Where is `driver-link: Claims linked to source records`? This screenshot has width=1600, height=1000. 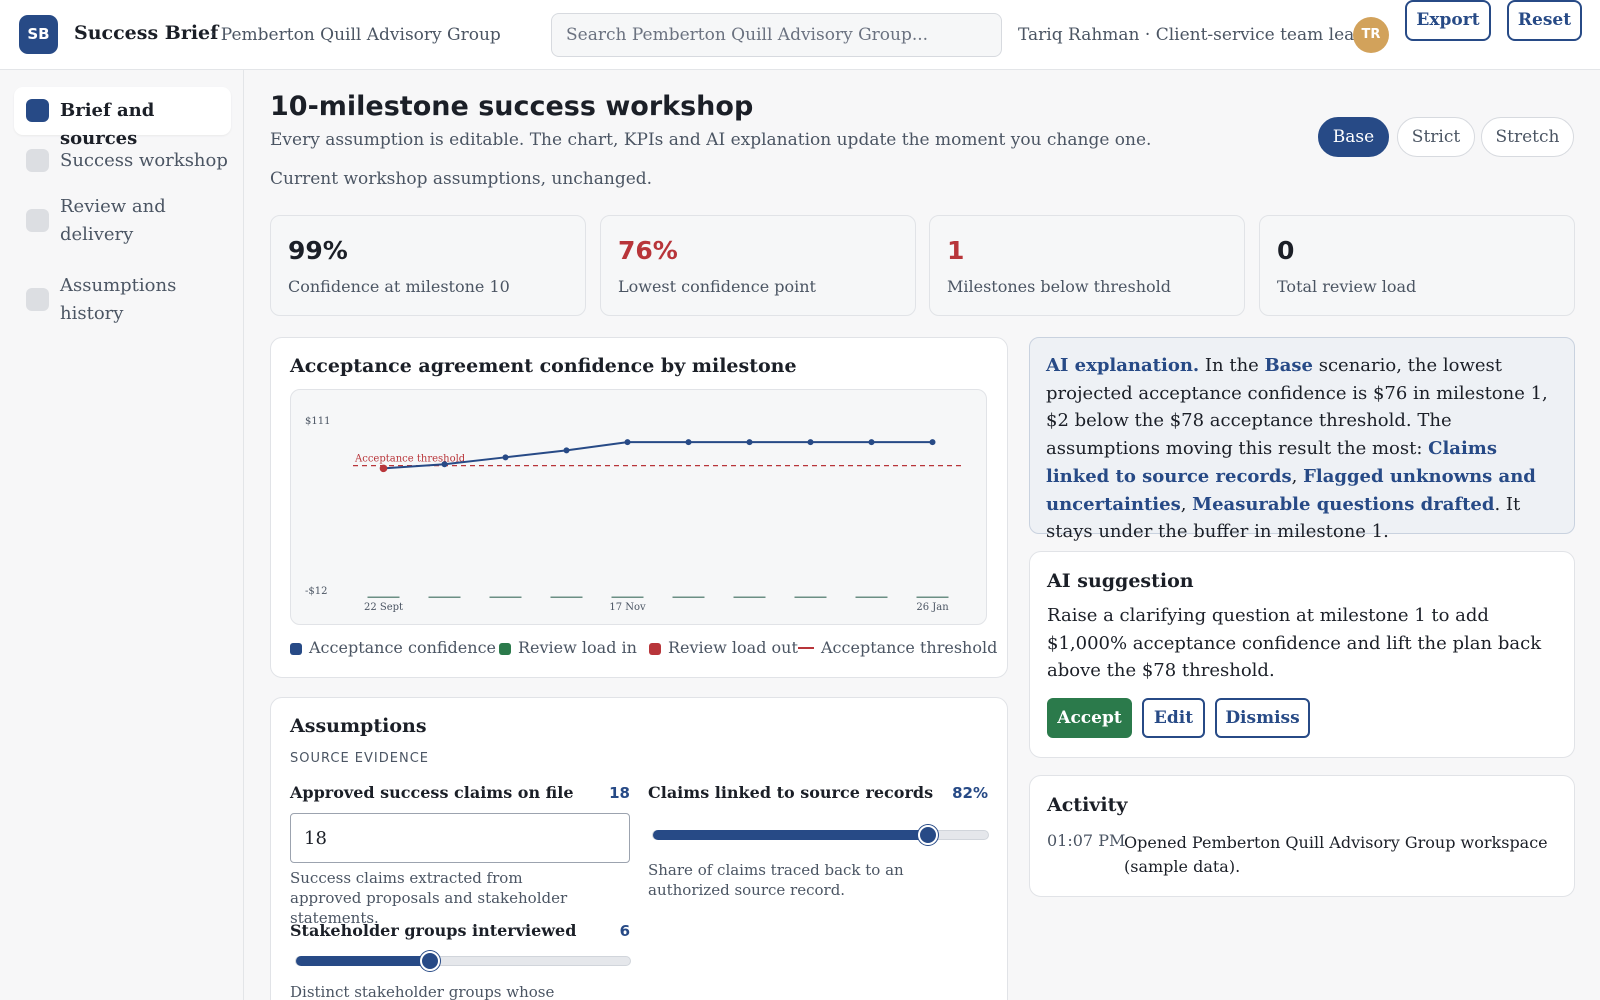 driver-link: Claims linked to source records is located at coordinates (1271, 462).